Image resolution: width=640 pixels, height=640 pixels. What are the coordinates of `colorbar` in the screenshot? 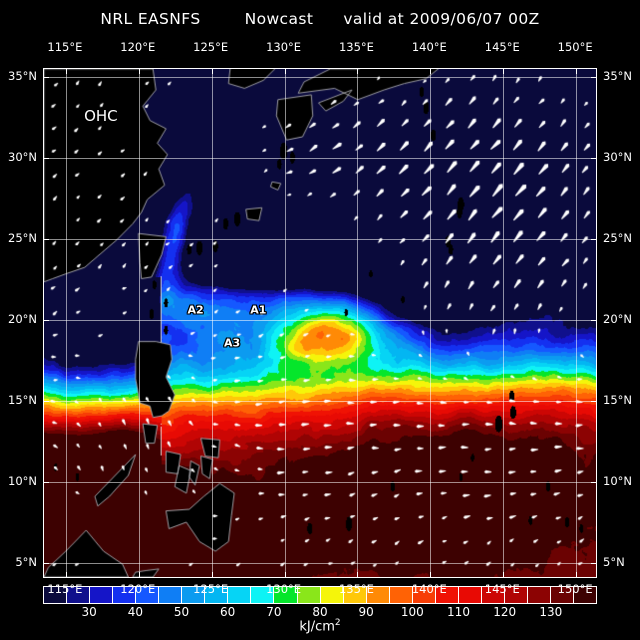 It's located at (320, 595).